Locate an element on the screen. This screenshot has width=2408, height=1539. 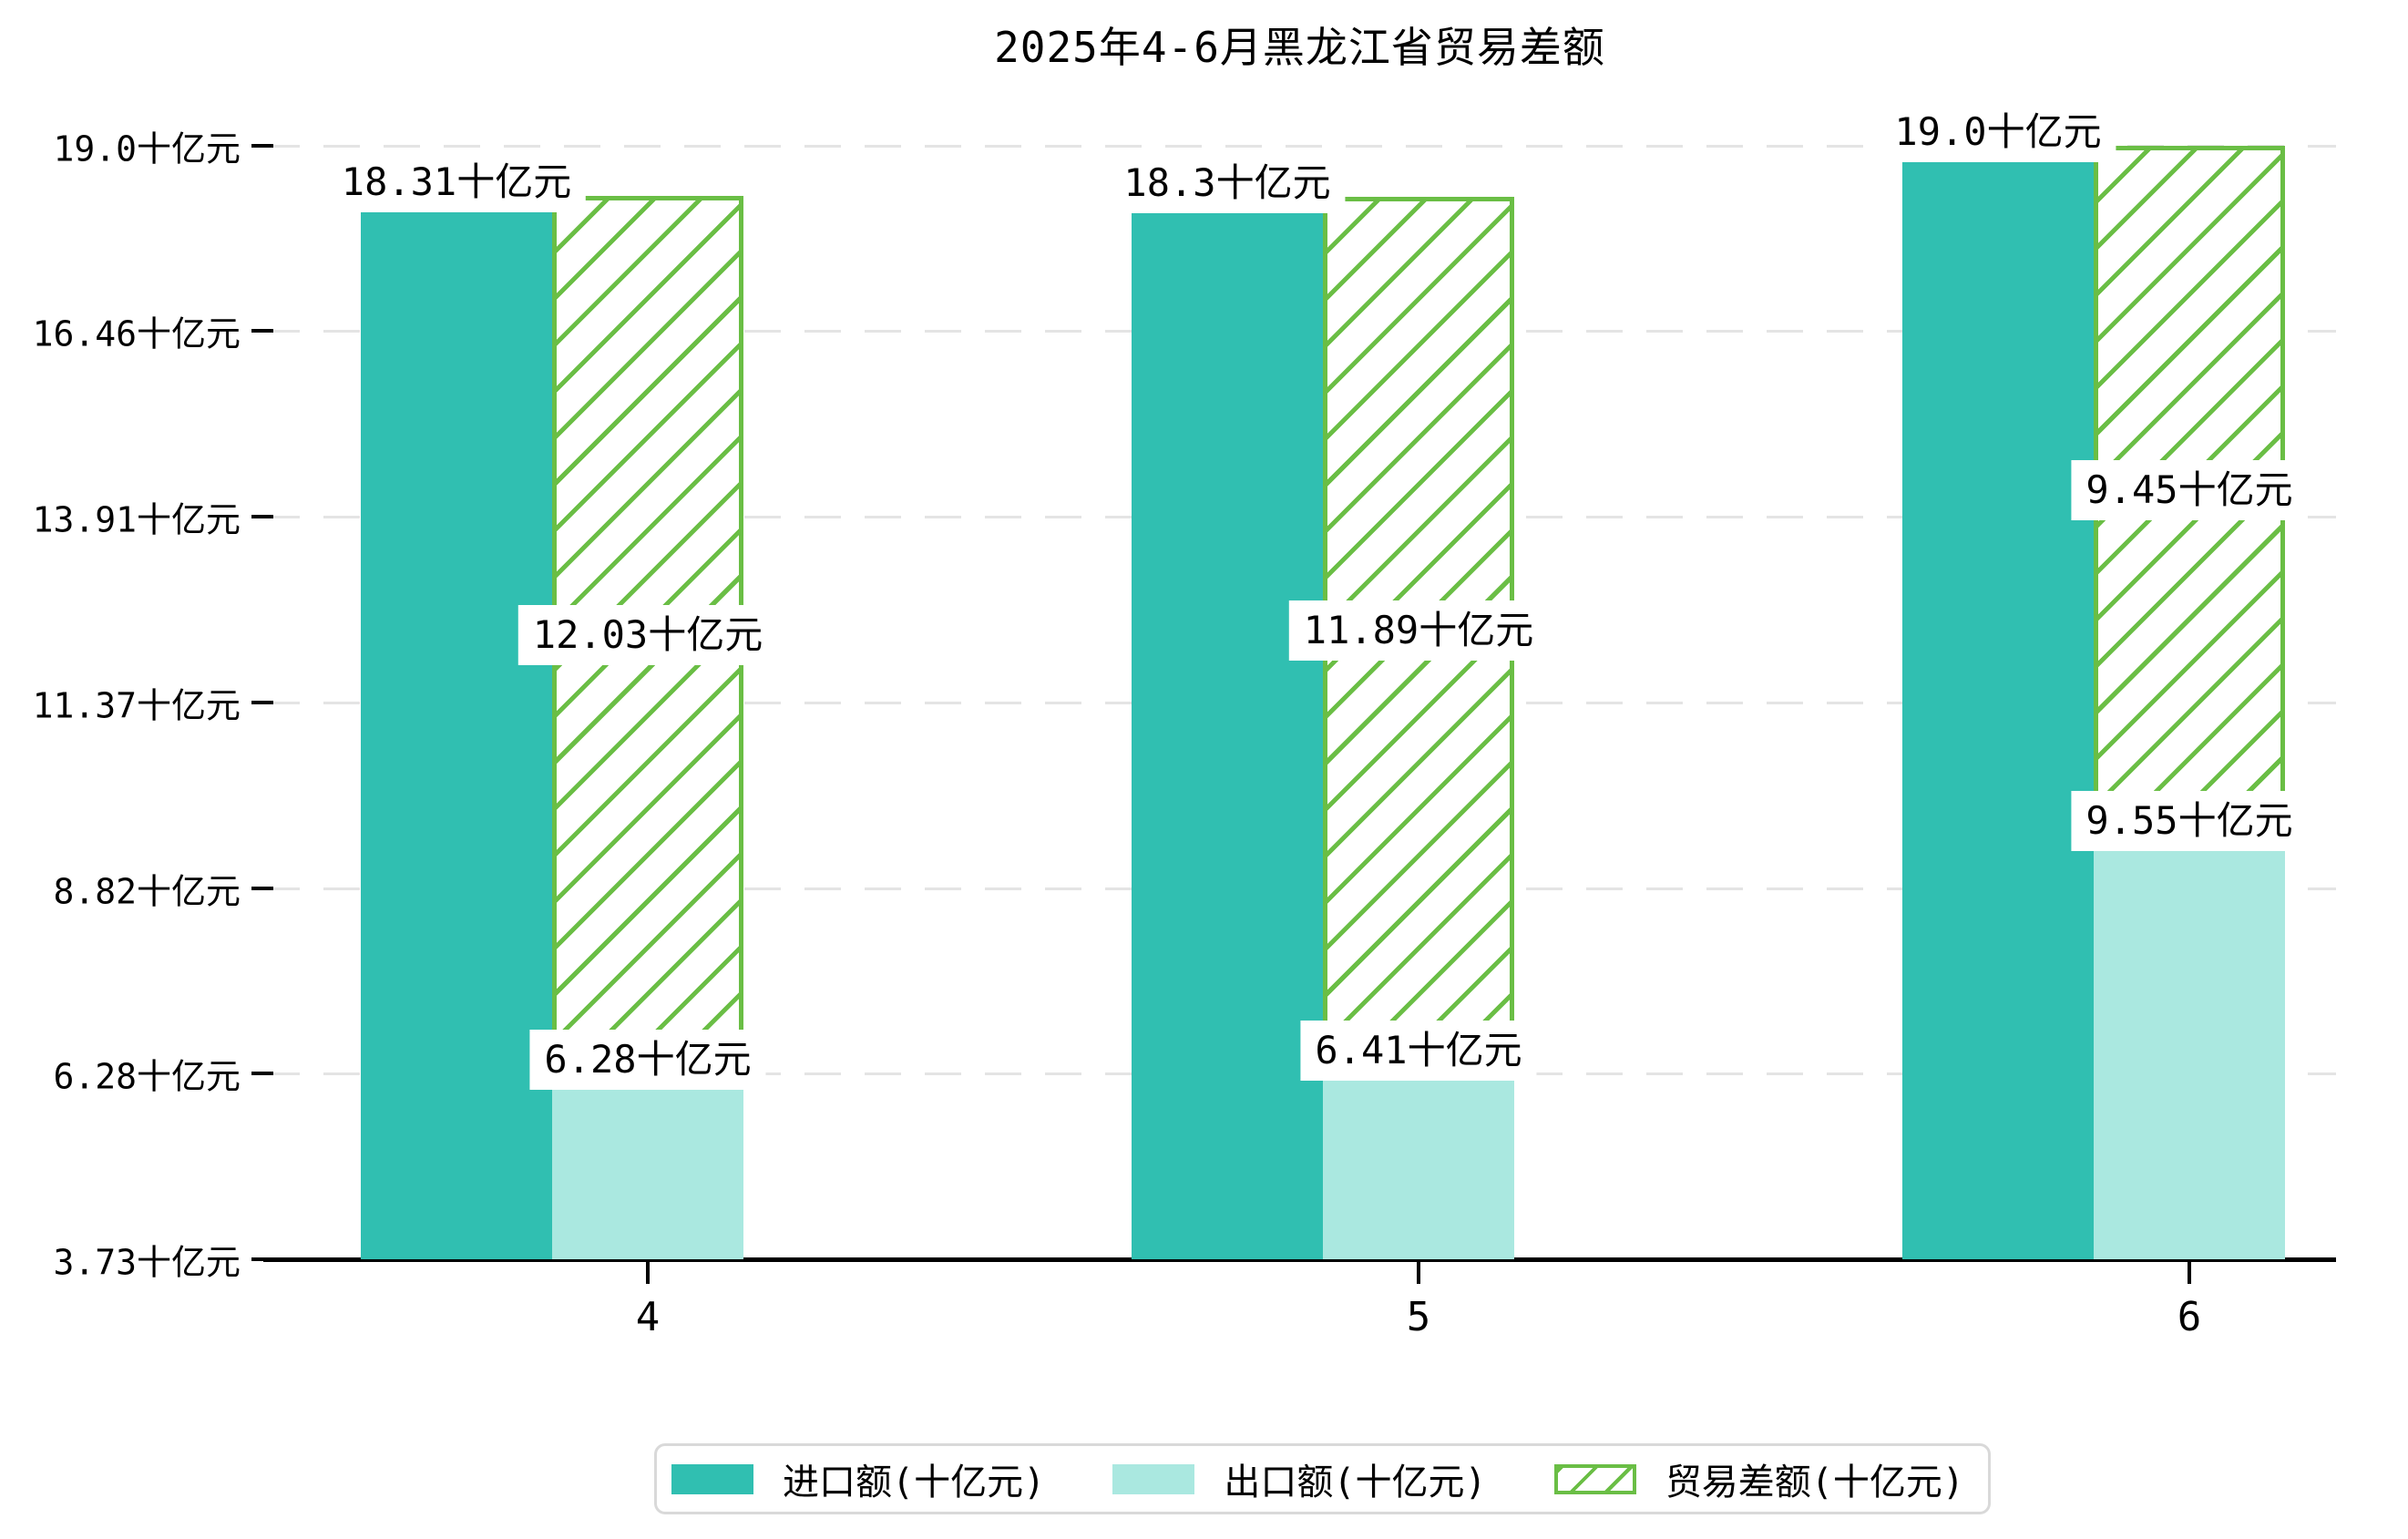
legend-item-import: 进口额(十亿元) is located at coordinates (858, 1478).